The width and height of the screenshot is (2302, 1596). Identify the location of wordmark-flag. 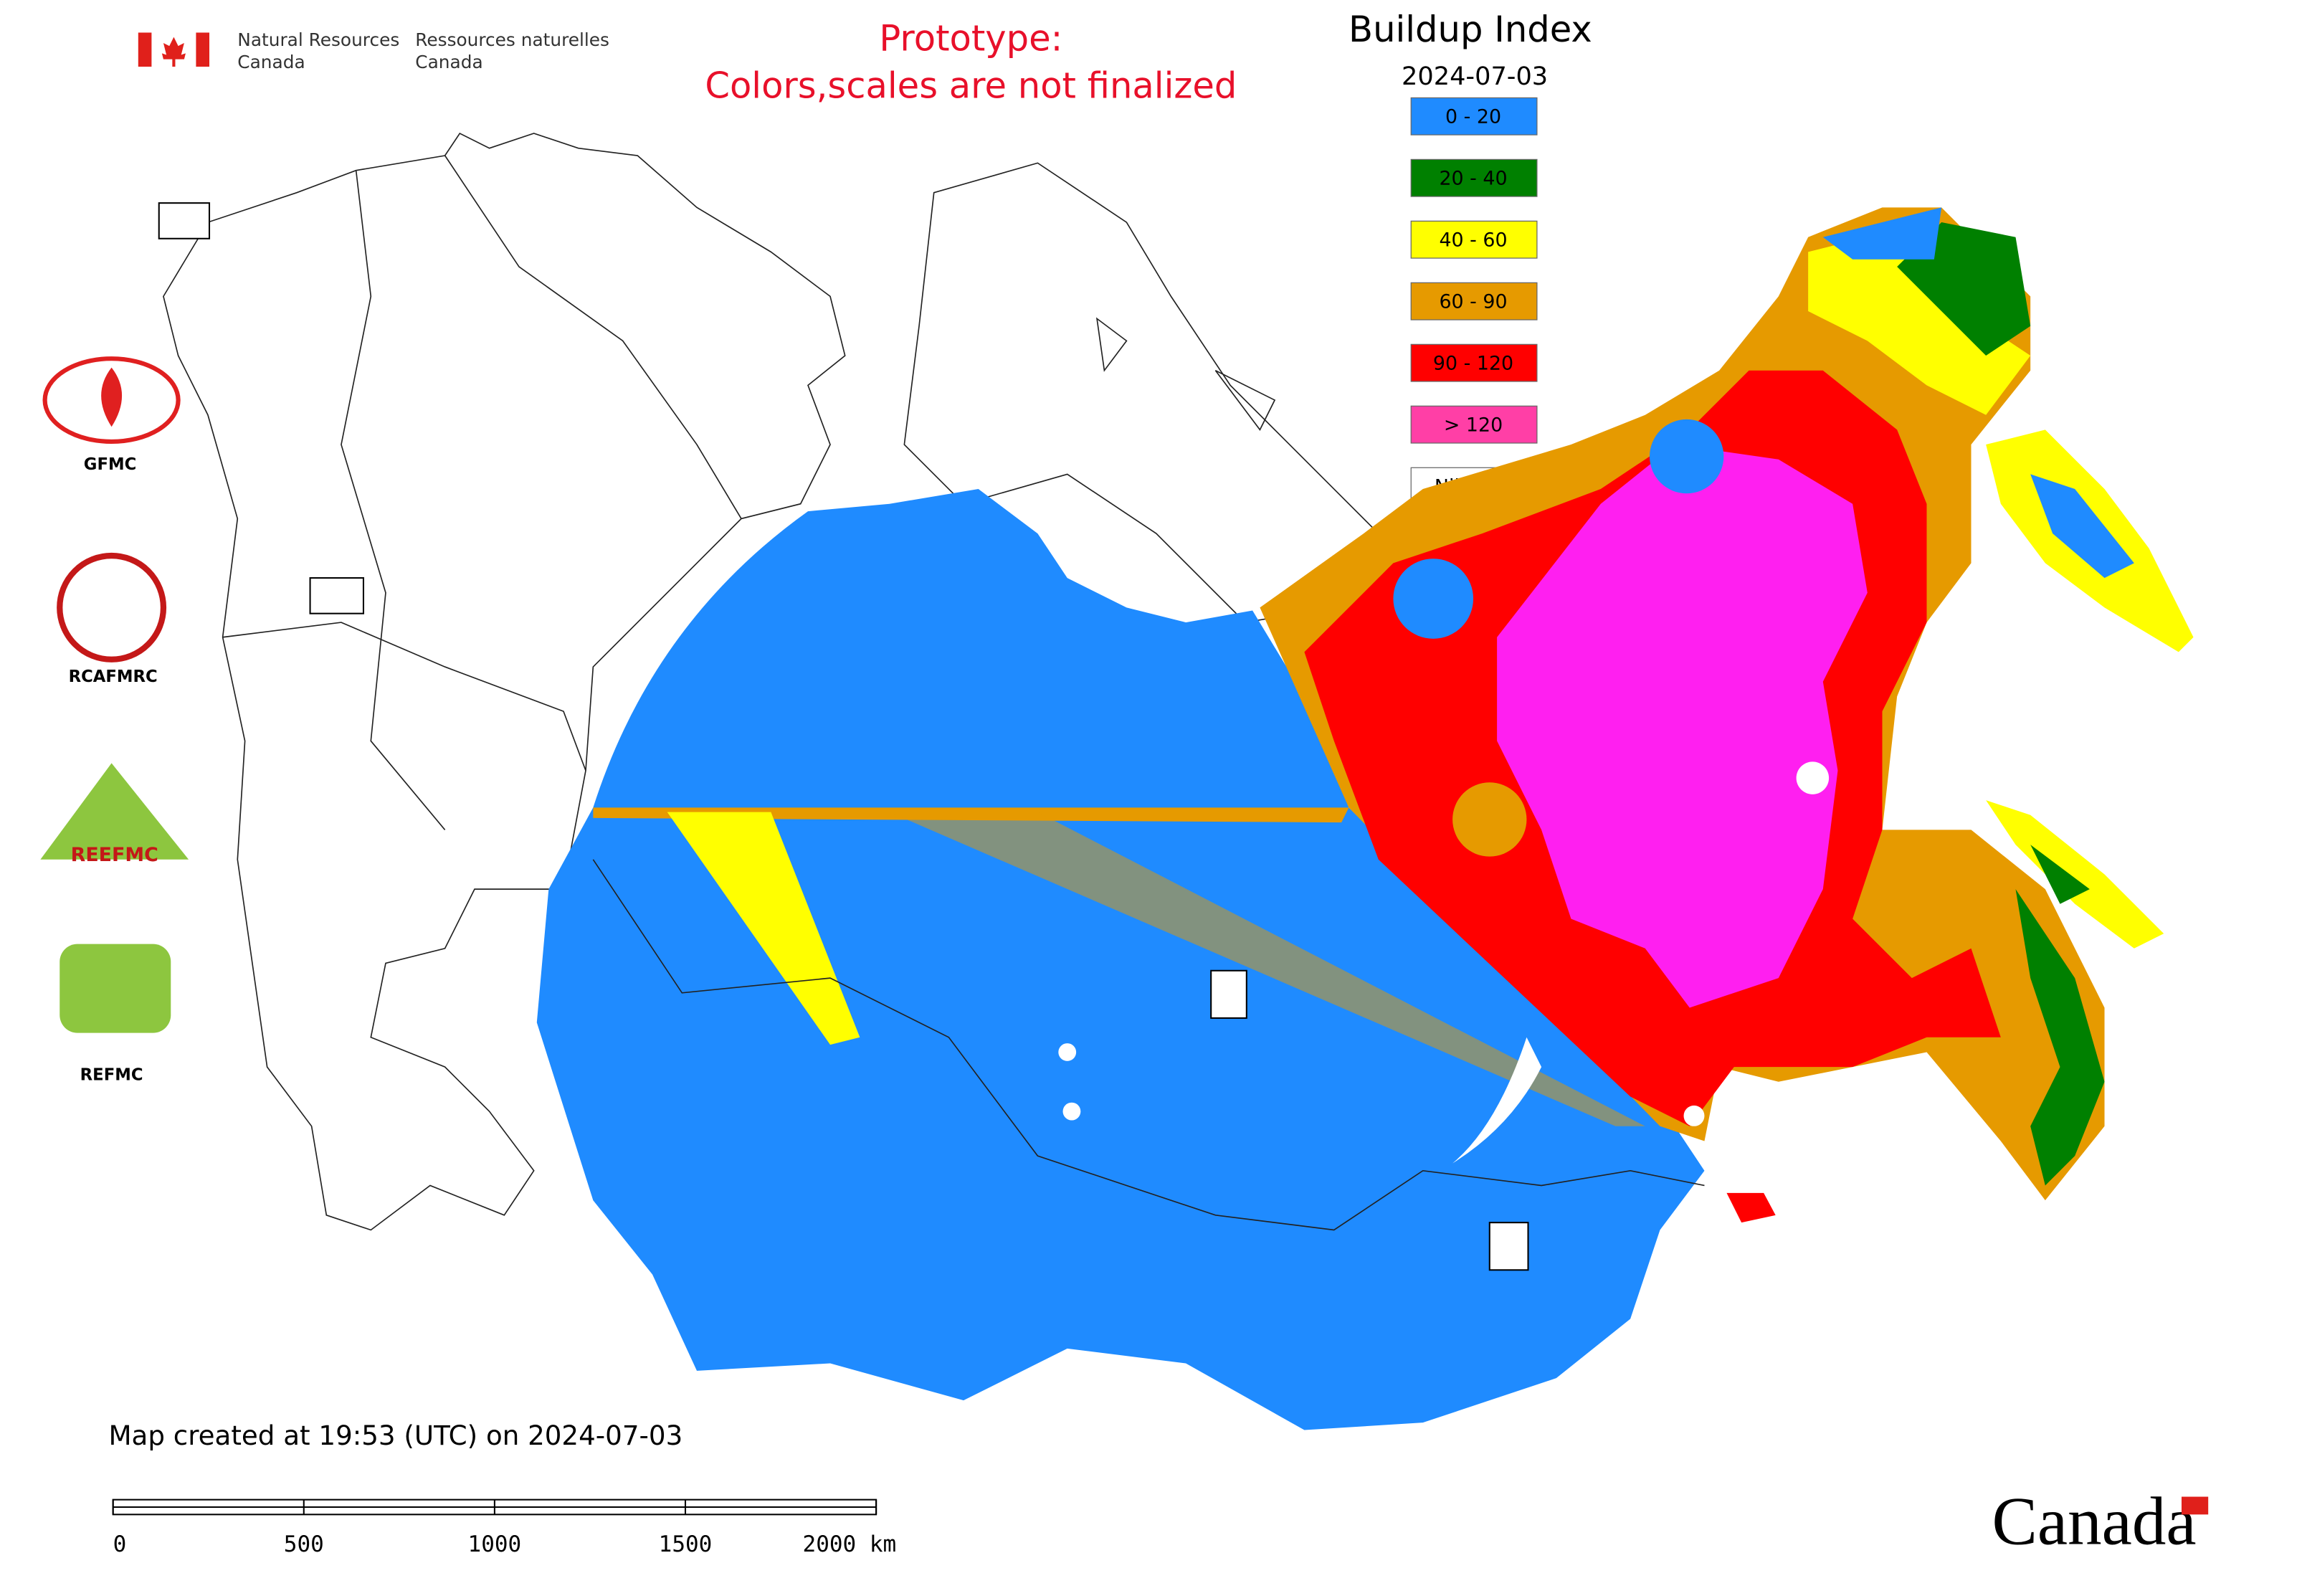
(2195, 1505).